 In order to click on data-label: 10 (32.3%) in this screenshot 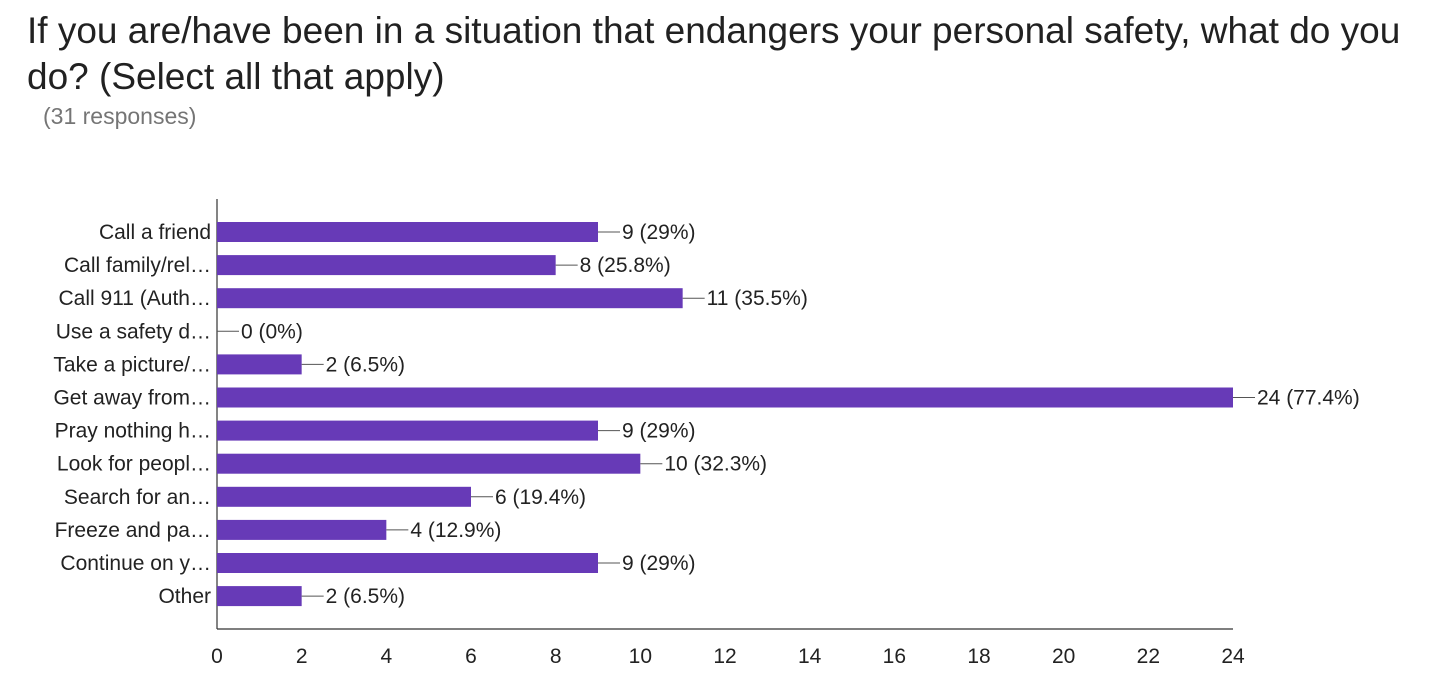, I will do `click(715, 464)`.